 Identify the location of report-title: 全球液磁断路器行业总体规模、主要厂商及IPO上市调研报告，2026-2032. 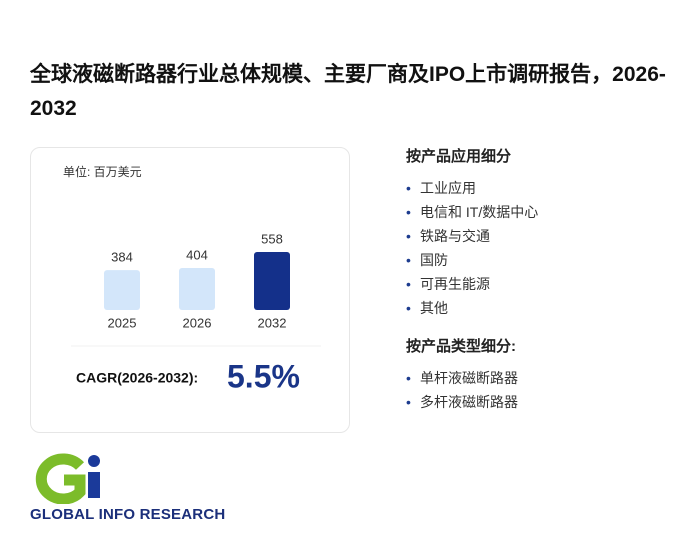
(348, 91).